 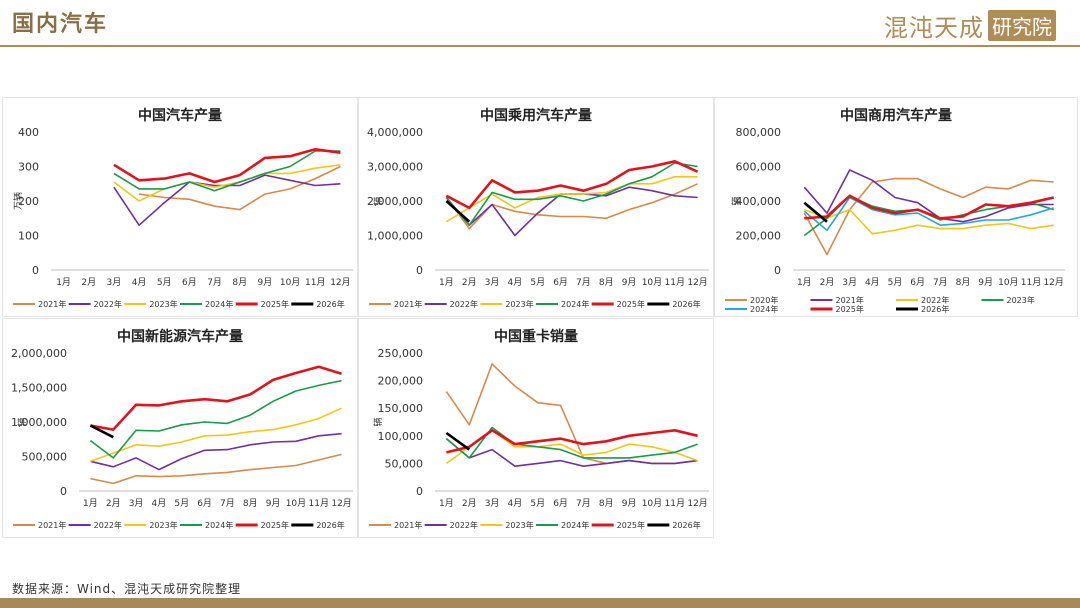 What do you see at coordinates (395, 201) in the screenshot?
I see `y-tick-label: 2,000,000` at bounding box center [395, 201].